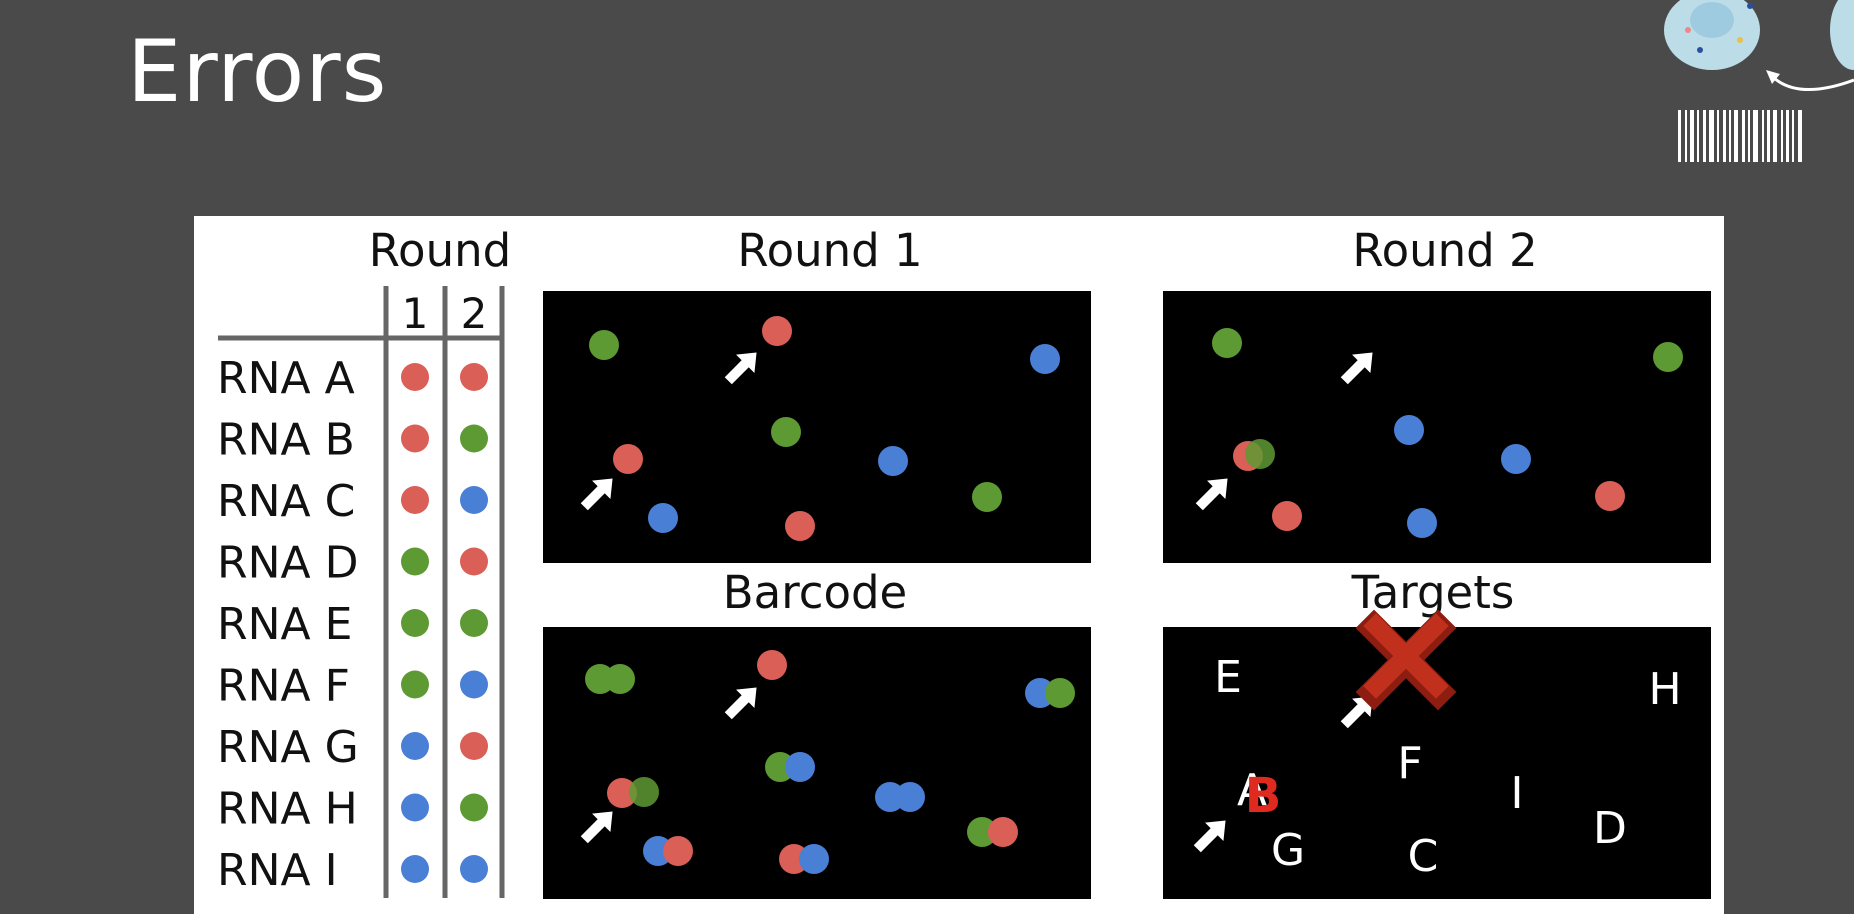 The height and width of the screenshot is (914, 1854). Describe the element at coordinates (440, 250) in the screenshot. I see `table-header-round: Round` at that location.